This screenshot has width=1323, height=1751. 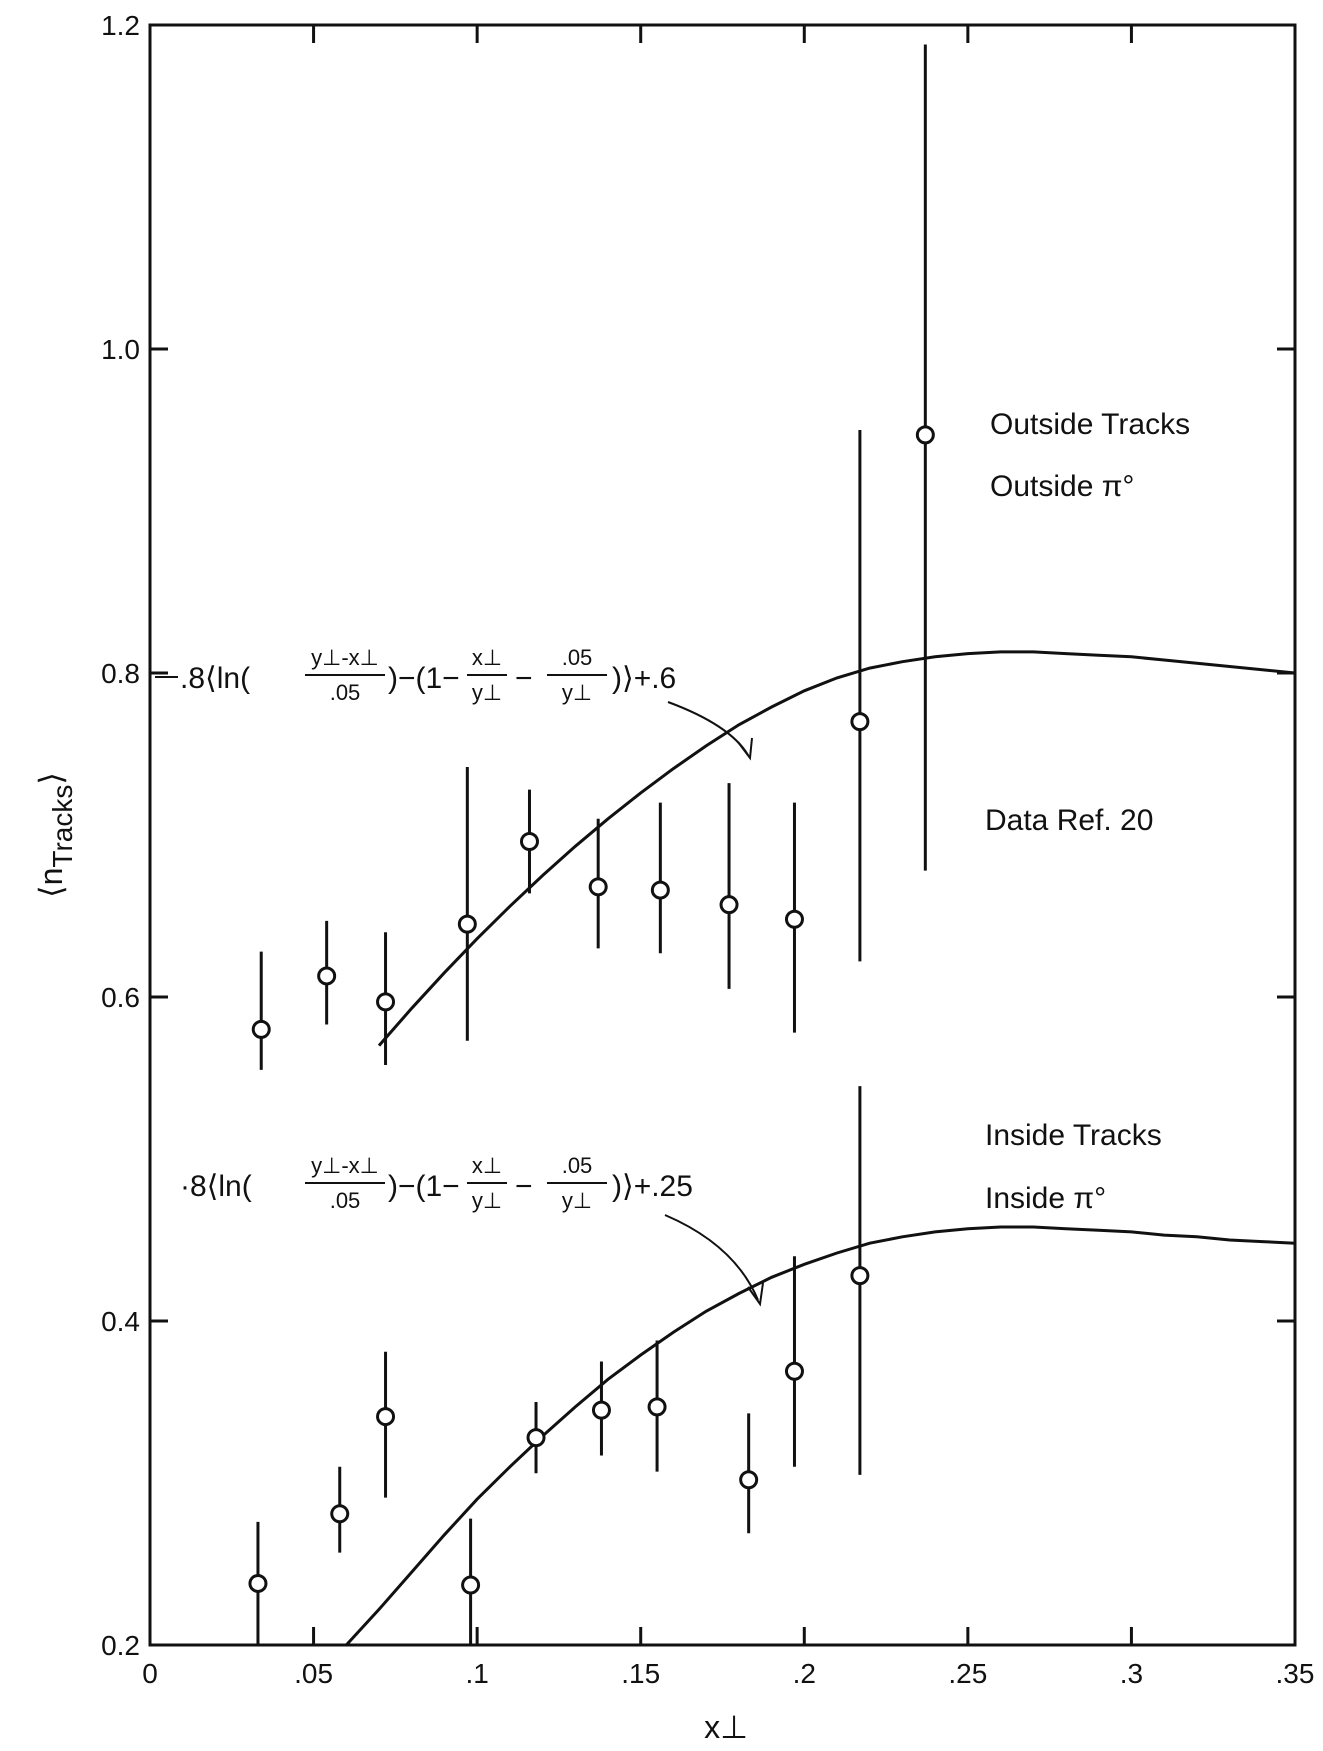 I want to click on y-axis-label-sub: Tracks, so click(x=62, y=826).